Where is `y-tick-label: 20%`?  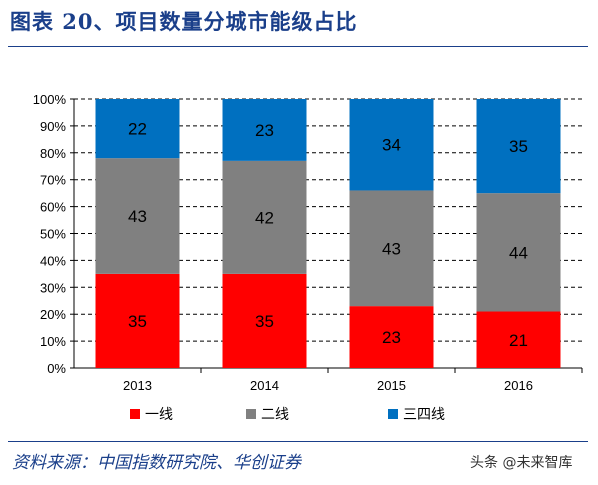
y-tick-label: 20% is located at coordinates (53, 314).